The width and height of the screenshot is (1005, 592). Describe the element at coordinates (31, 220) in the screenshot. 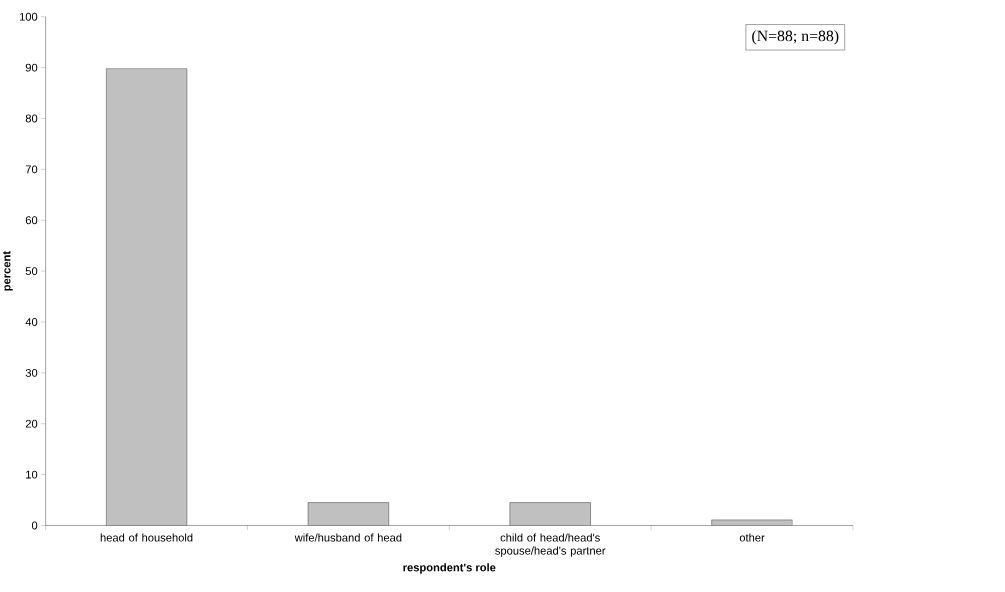

I see `y-tick-label: 60` at that location.